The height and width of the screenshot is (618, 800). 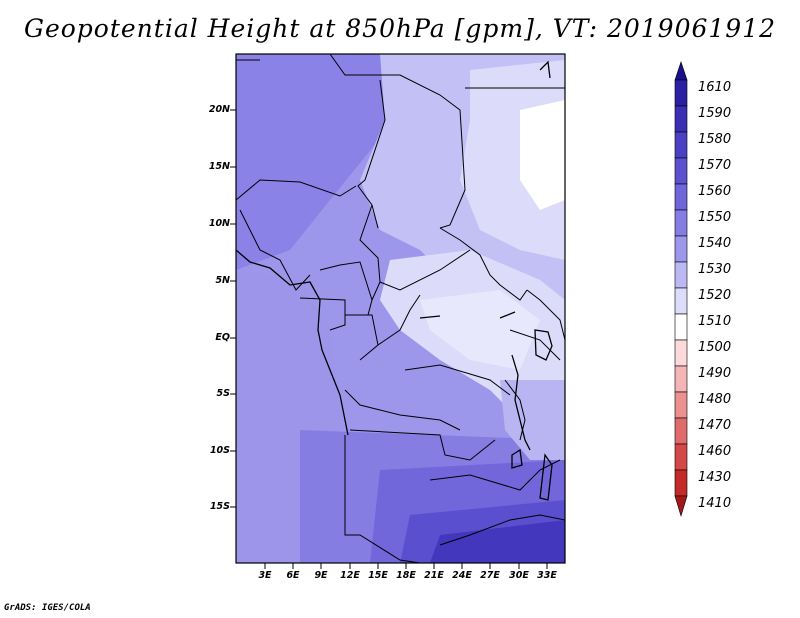 I want to click on colorbar-label: 1570, so click(x=715, y=165).